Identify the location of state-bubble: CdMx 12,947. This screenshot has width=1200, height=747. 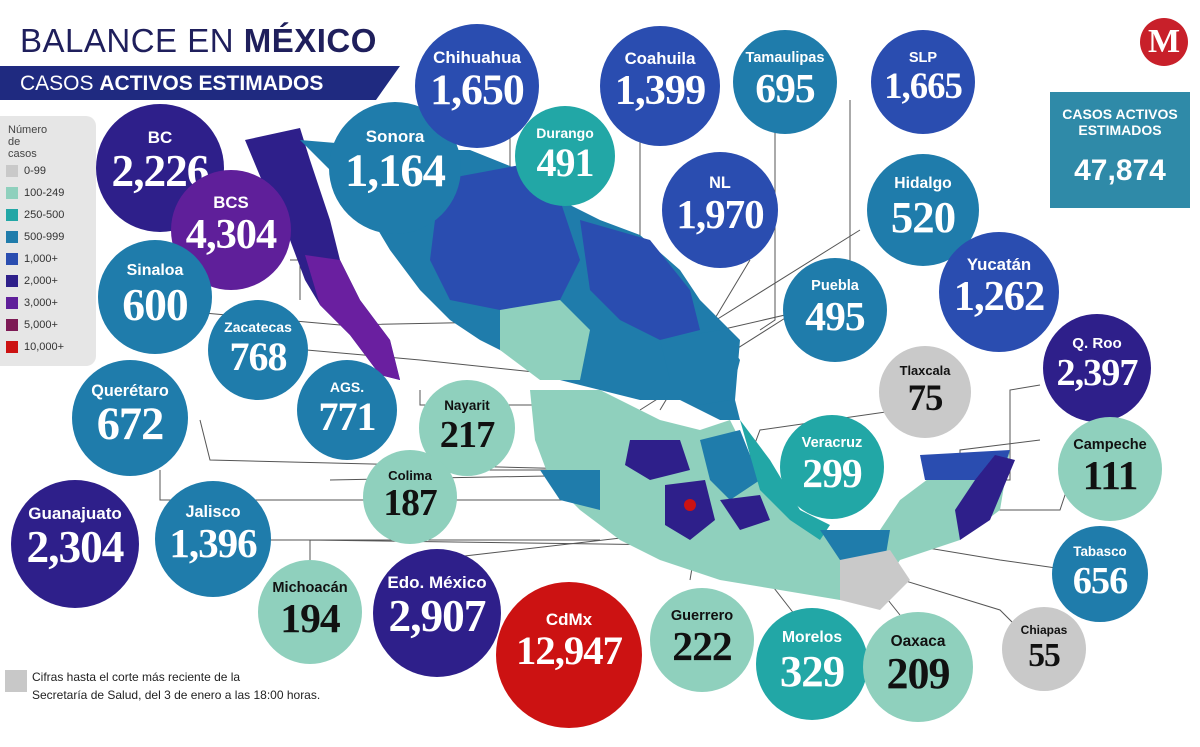
(569, 655).